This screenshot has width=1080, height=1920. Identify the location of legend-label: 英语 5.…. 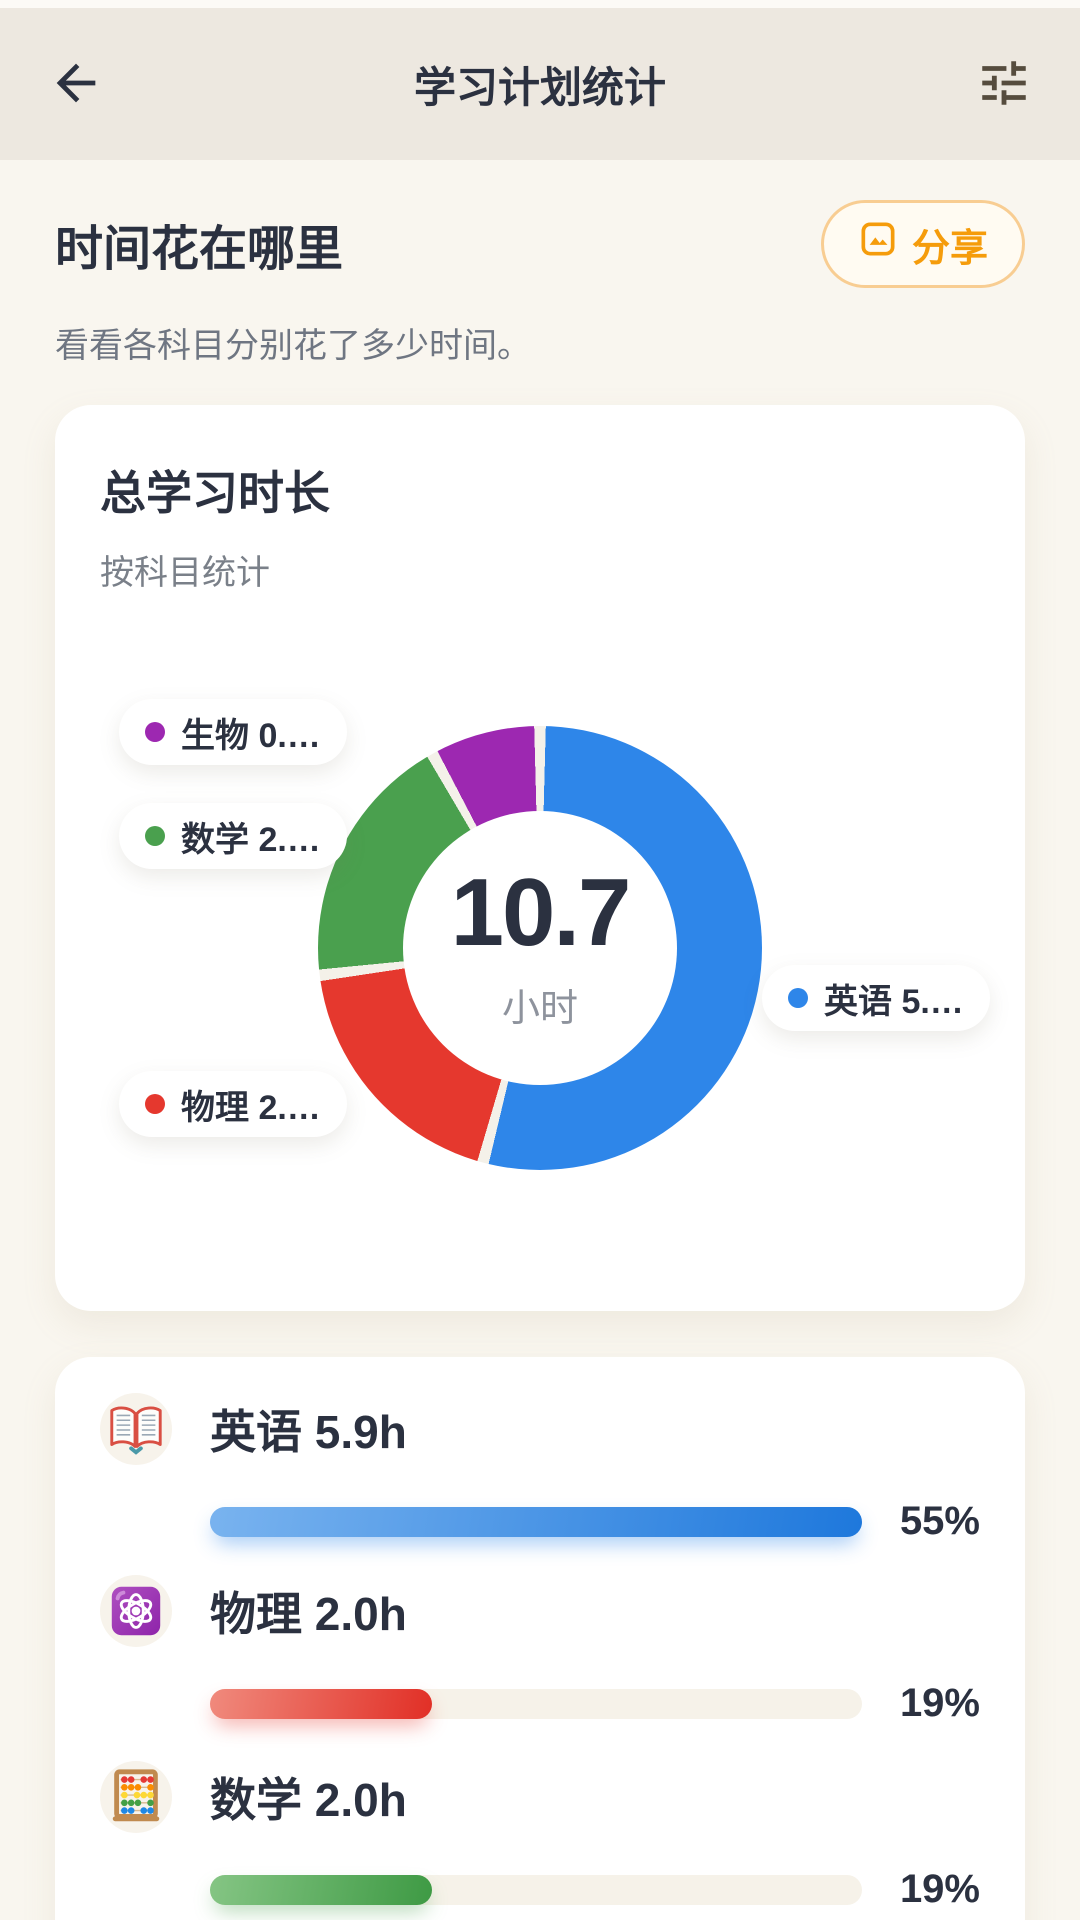
(894, 1001).